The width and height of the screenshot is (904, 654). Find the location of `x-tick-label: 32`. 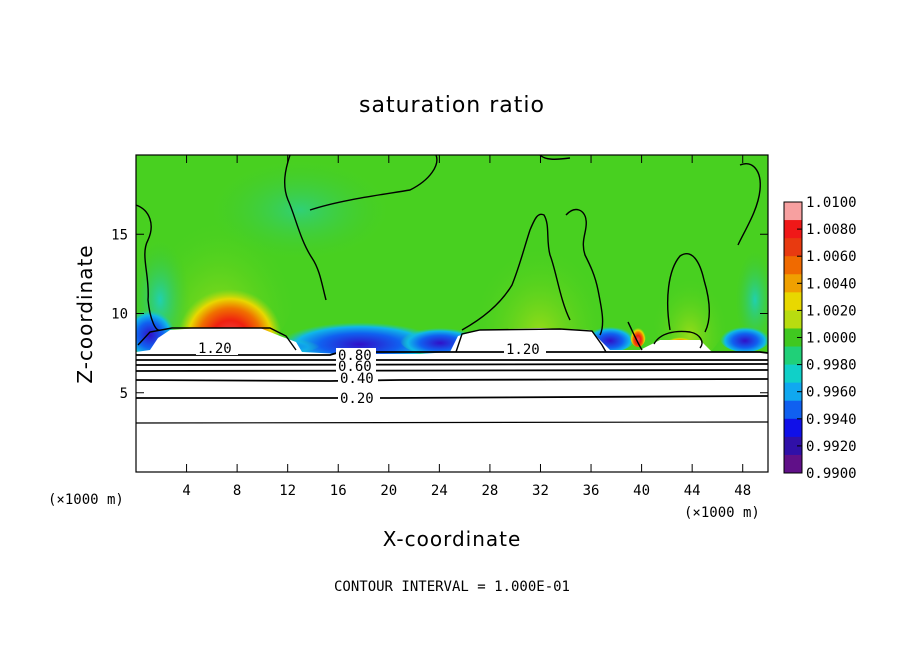

x-tick-label: 32 is located at coordinates (540, 491).